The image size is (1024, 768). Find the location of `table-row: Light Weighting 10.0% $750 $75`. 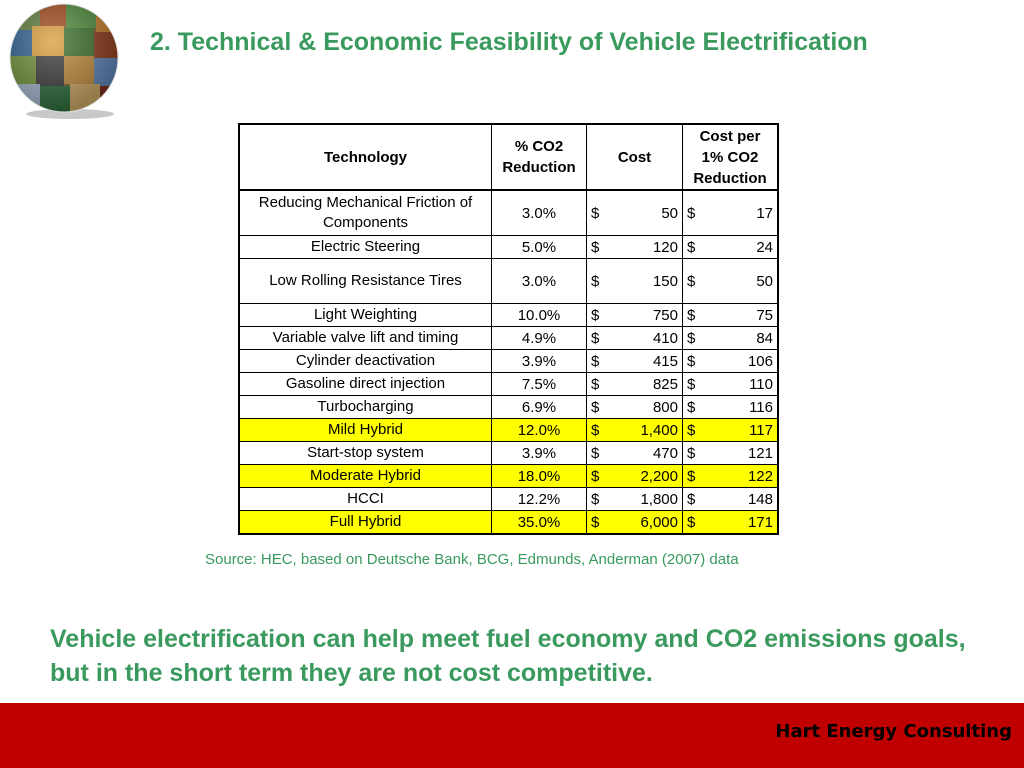

table-row: Light Weighting 10.0% $750 $75 is located at coordinates (508, 315).